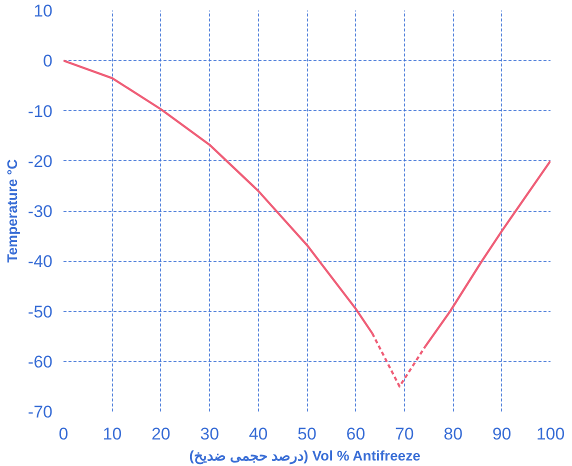  Describe the element at coordinates (40, 312) in the screenshot. I see `y-tick-label: -50` at that location.